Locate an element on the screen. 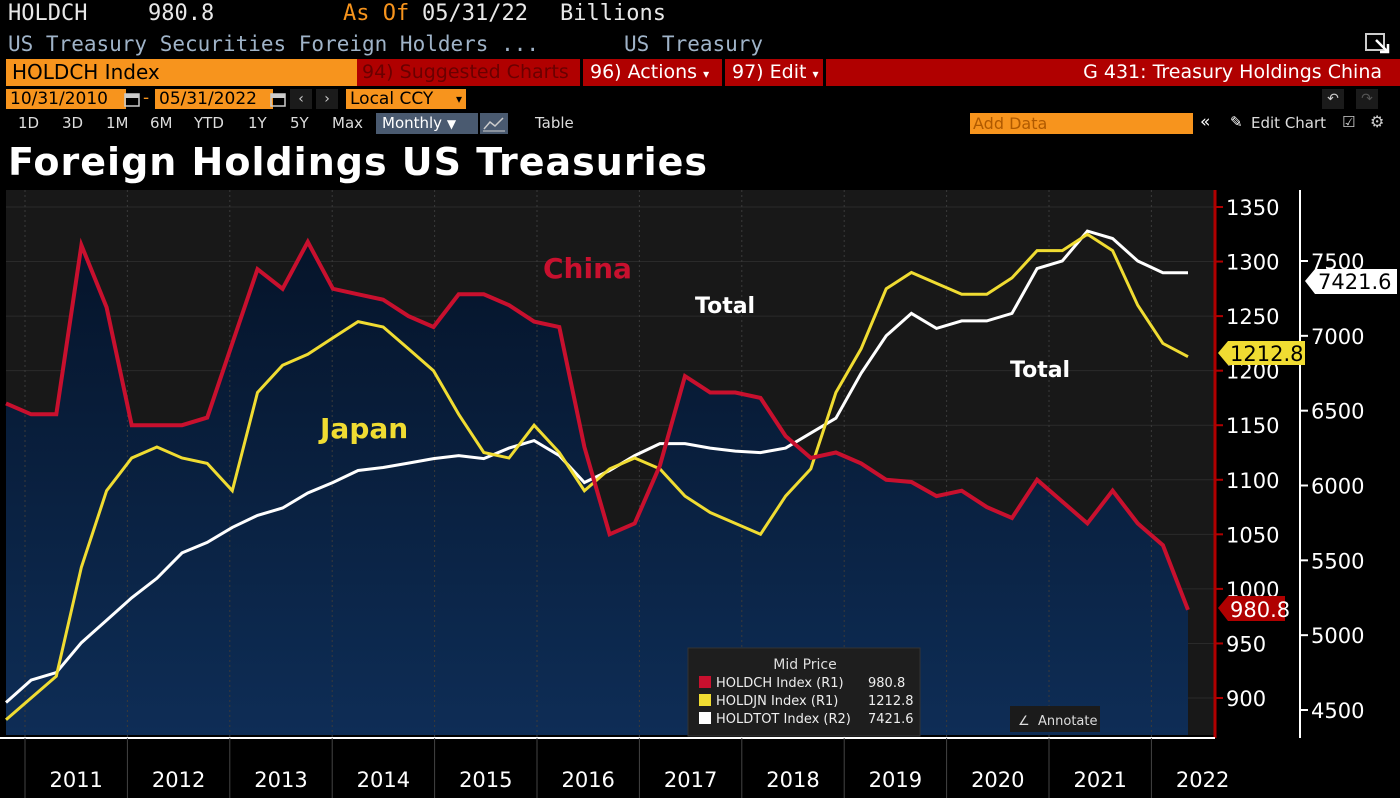 The height and width of the screenshot is (798, 1400). x-tick-label: 2021 is located at coordinates (1099, 780).